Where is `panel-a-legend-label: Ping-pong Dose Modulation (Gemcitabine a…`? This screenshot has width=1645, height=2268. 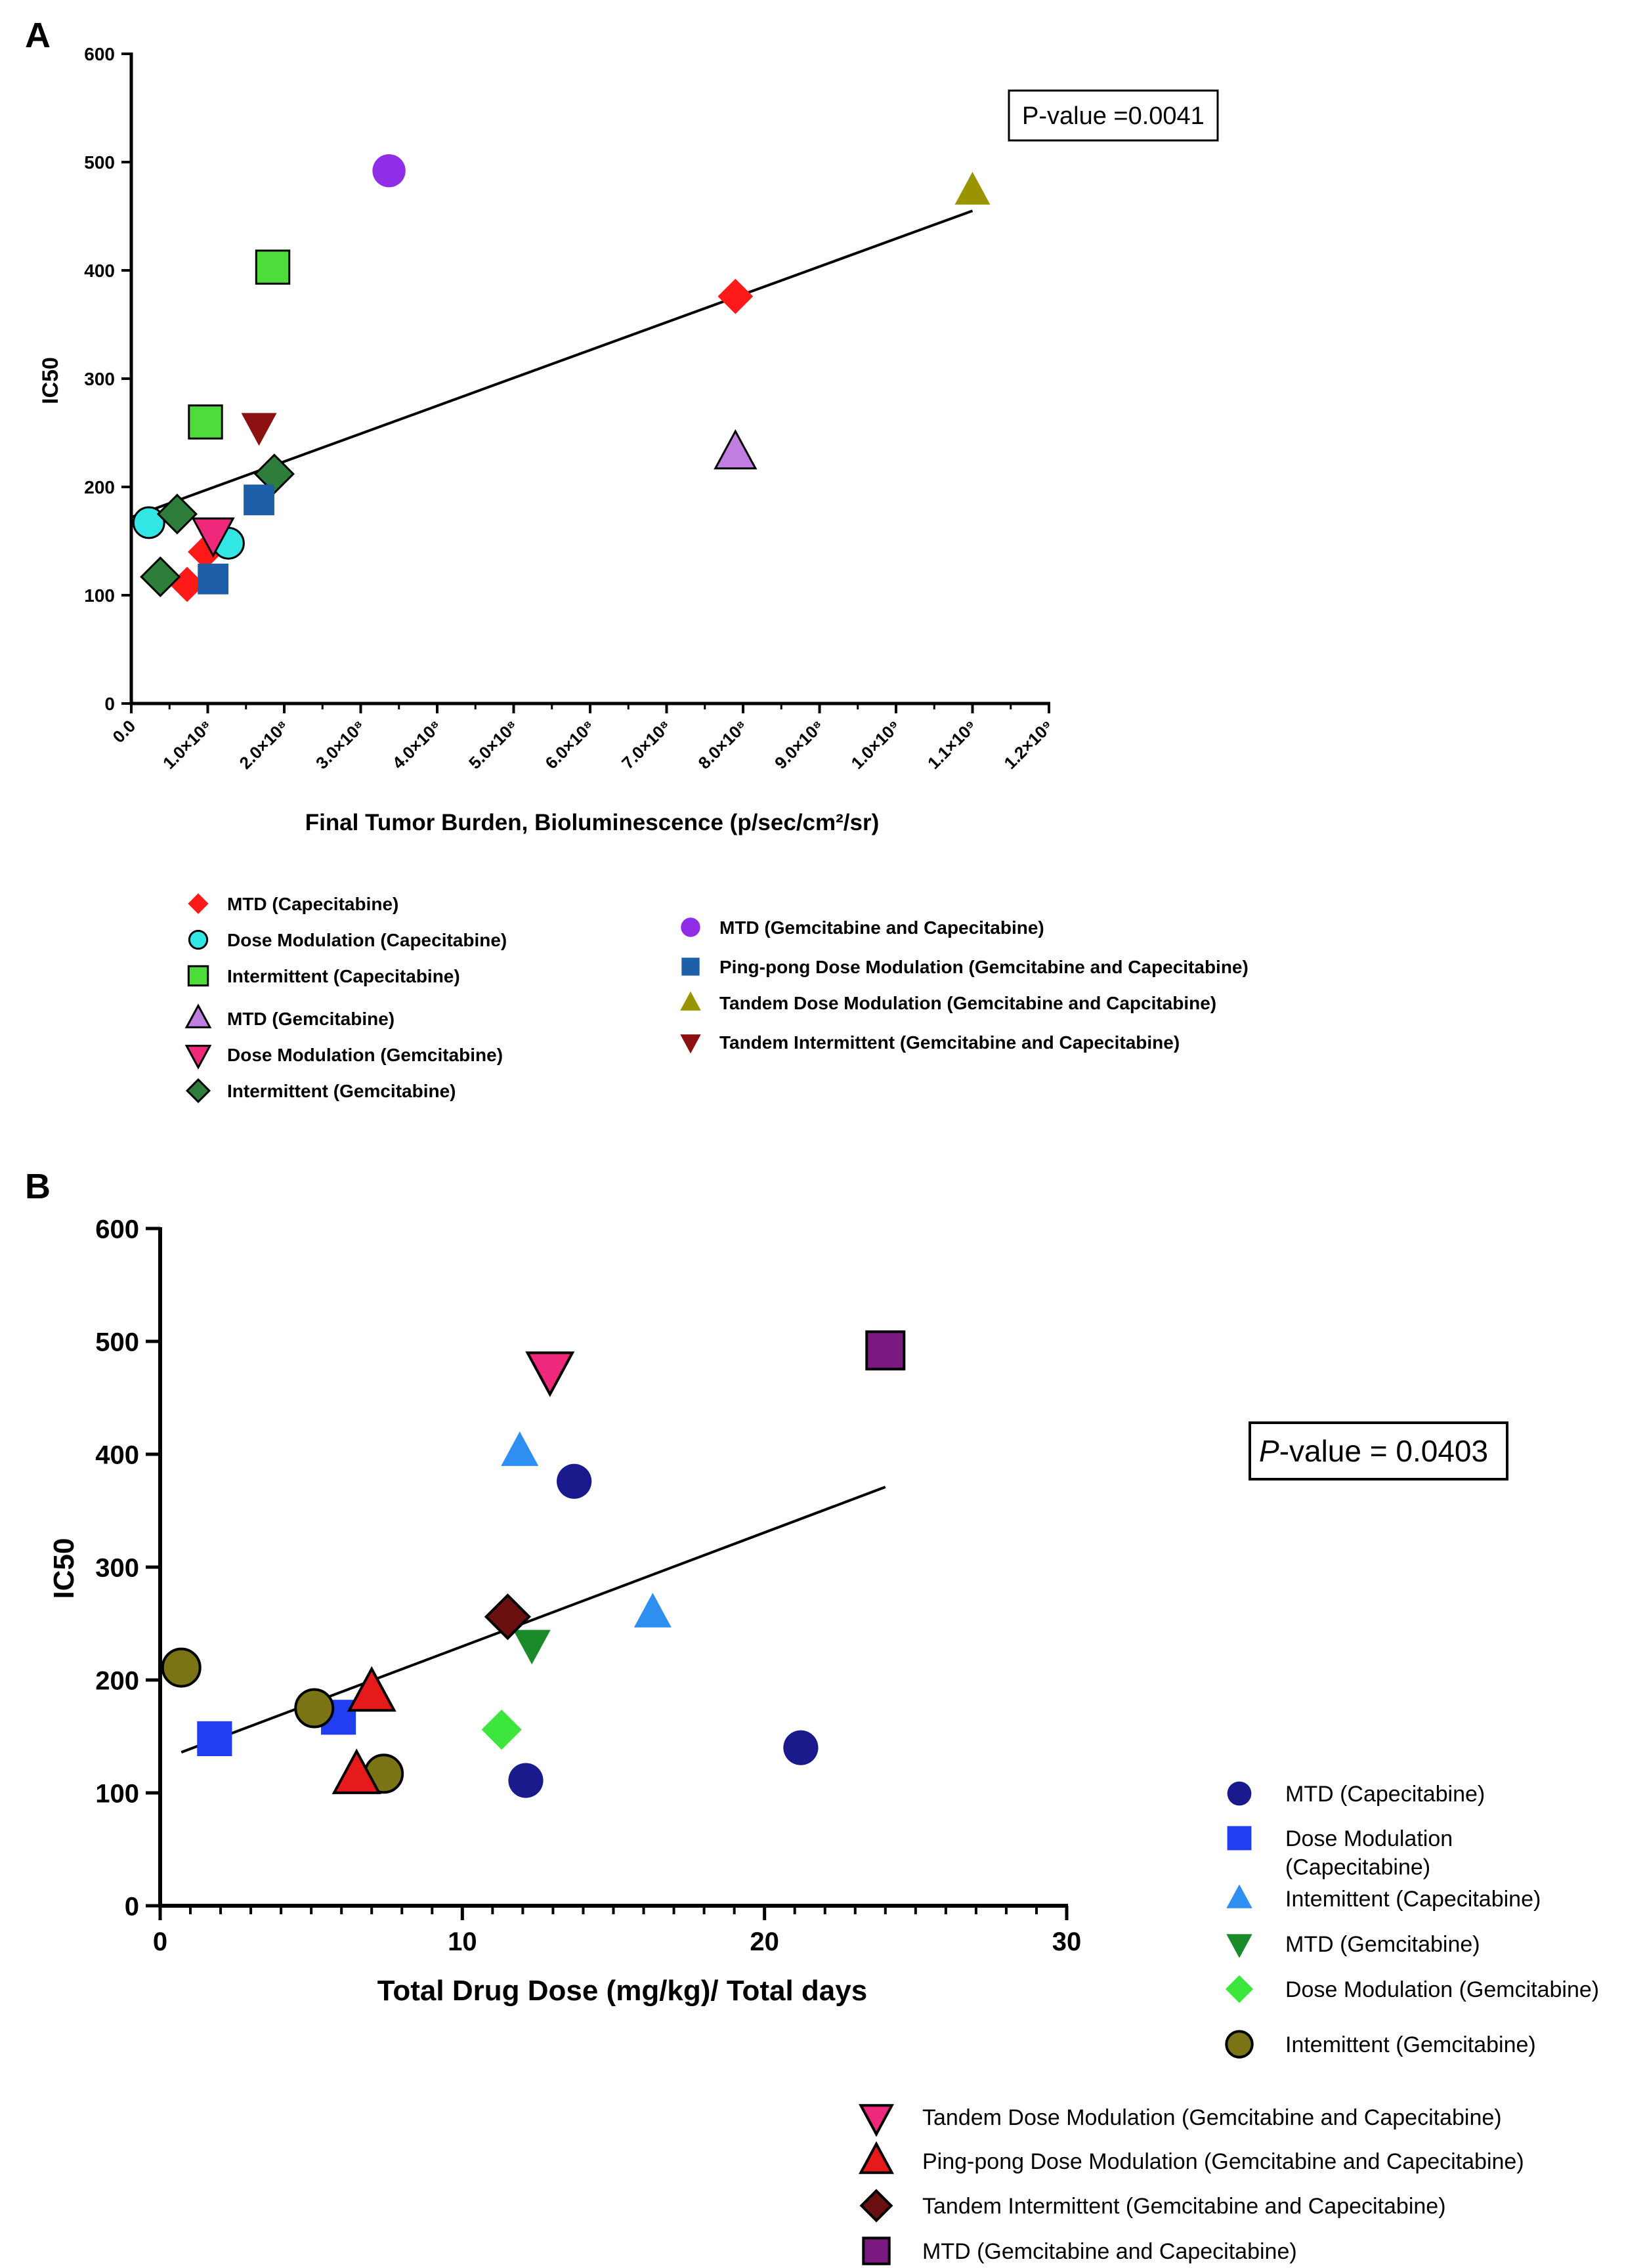 panel-a-legend-label: Ping-pong Dose Modulation (Gemcitabine a… is located at coordinates (984, 967).